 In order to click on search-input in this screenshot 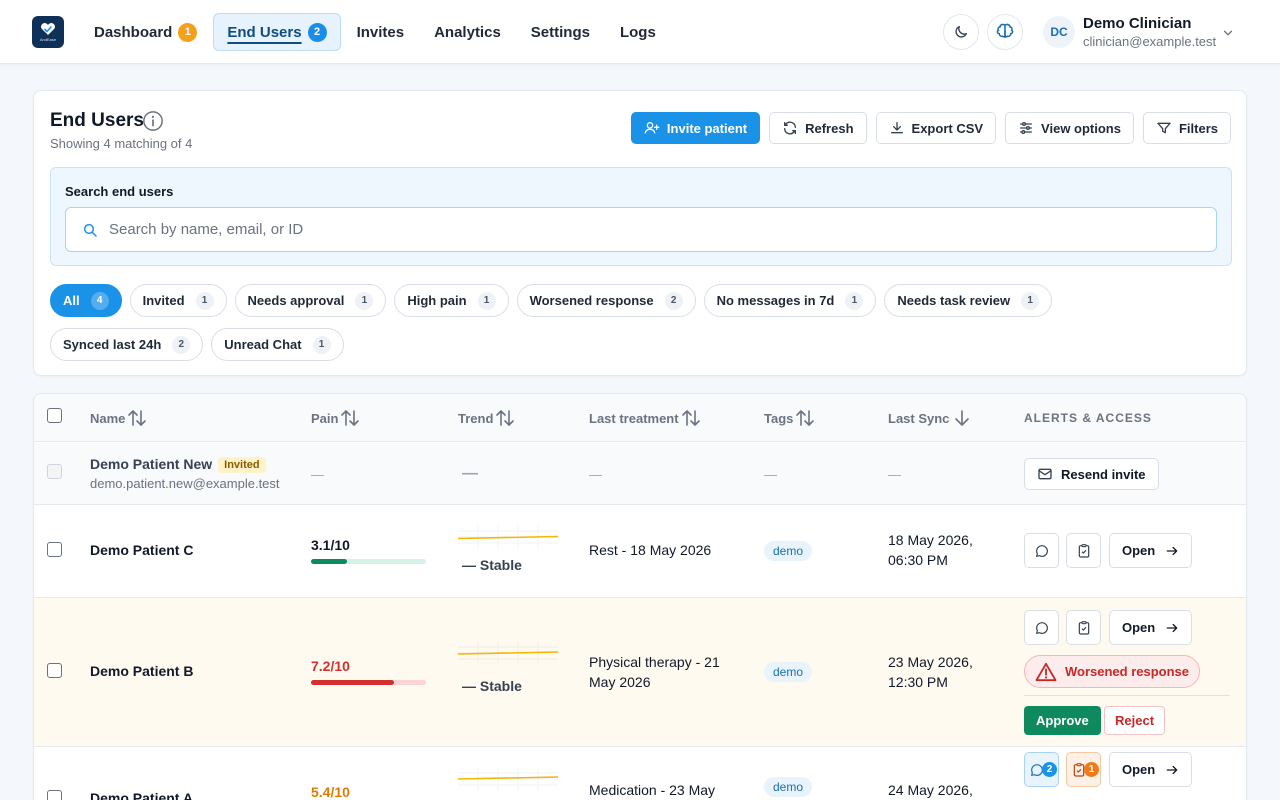, I will do `click(659, 229)`.